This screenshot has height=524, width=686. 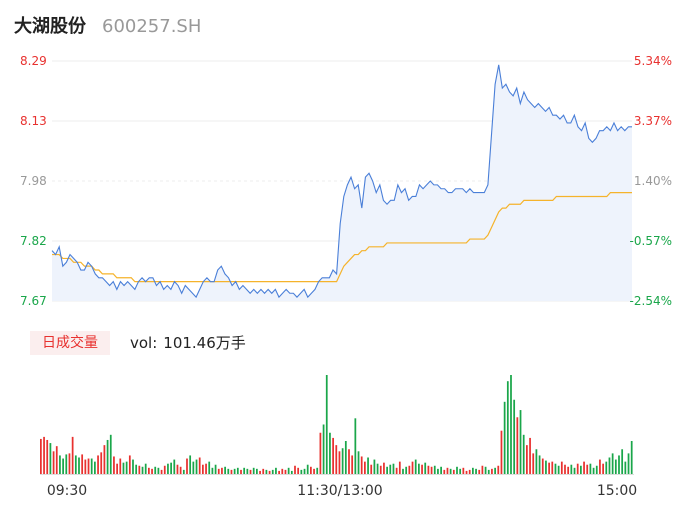 What do you see at coordinates (617, 491) in the screenshot?
I see `x-tick: 15:00` at bounding box center [617, 491].